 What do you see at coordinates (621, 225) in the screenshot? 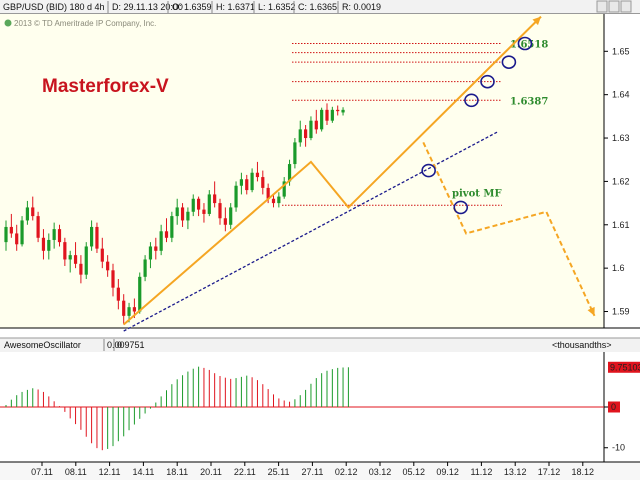
I see `price-axis-label: 1.61` at bounding box center [621, 225].